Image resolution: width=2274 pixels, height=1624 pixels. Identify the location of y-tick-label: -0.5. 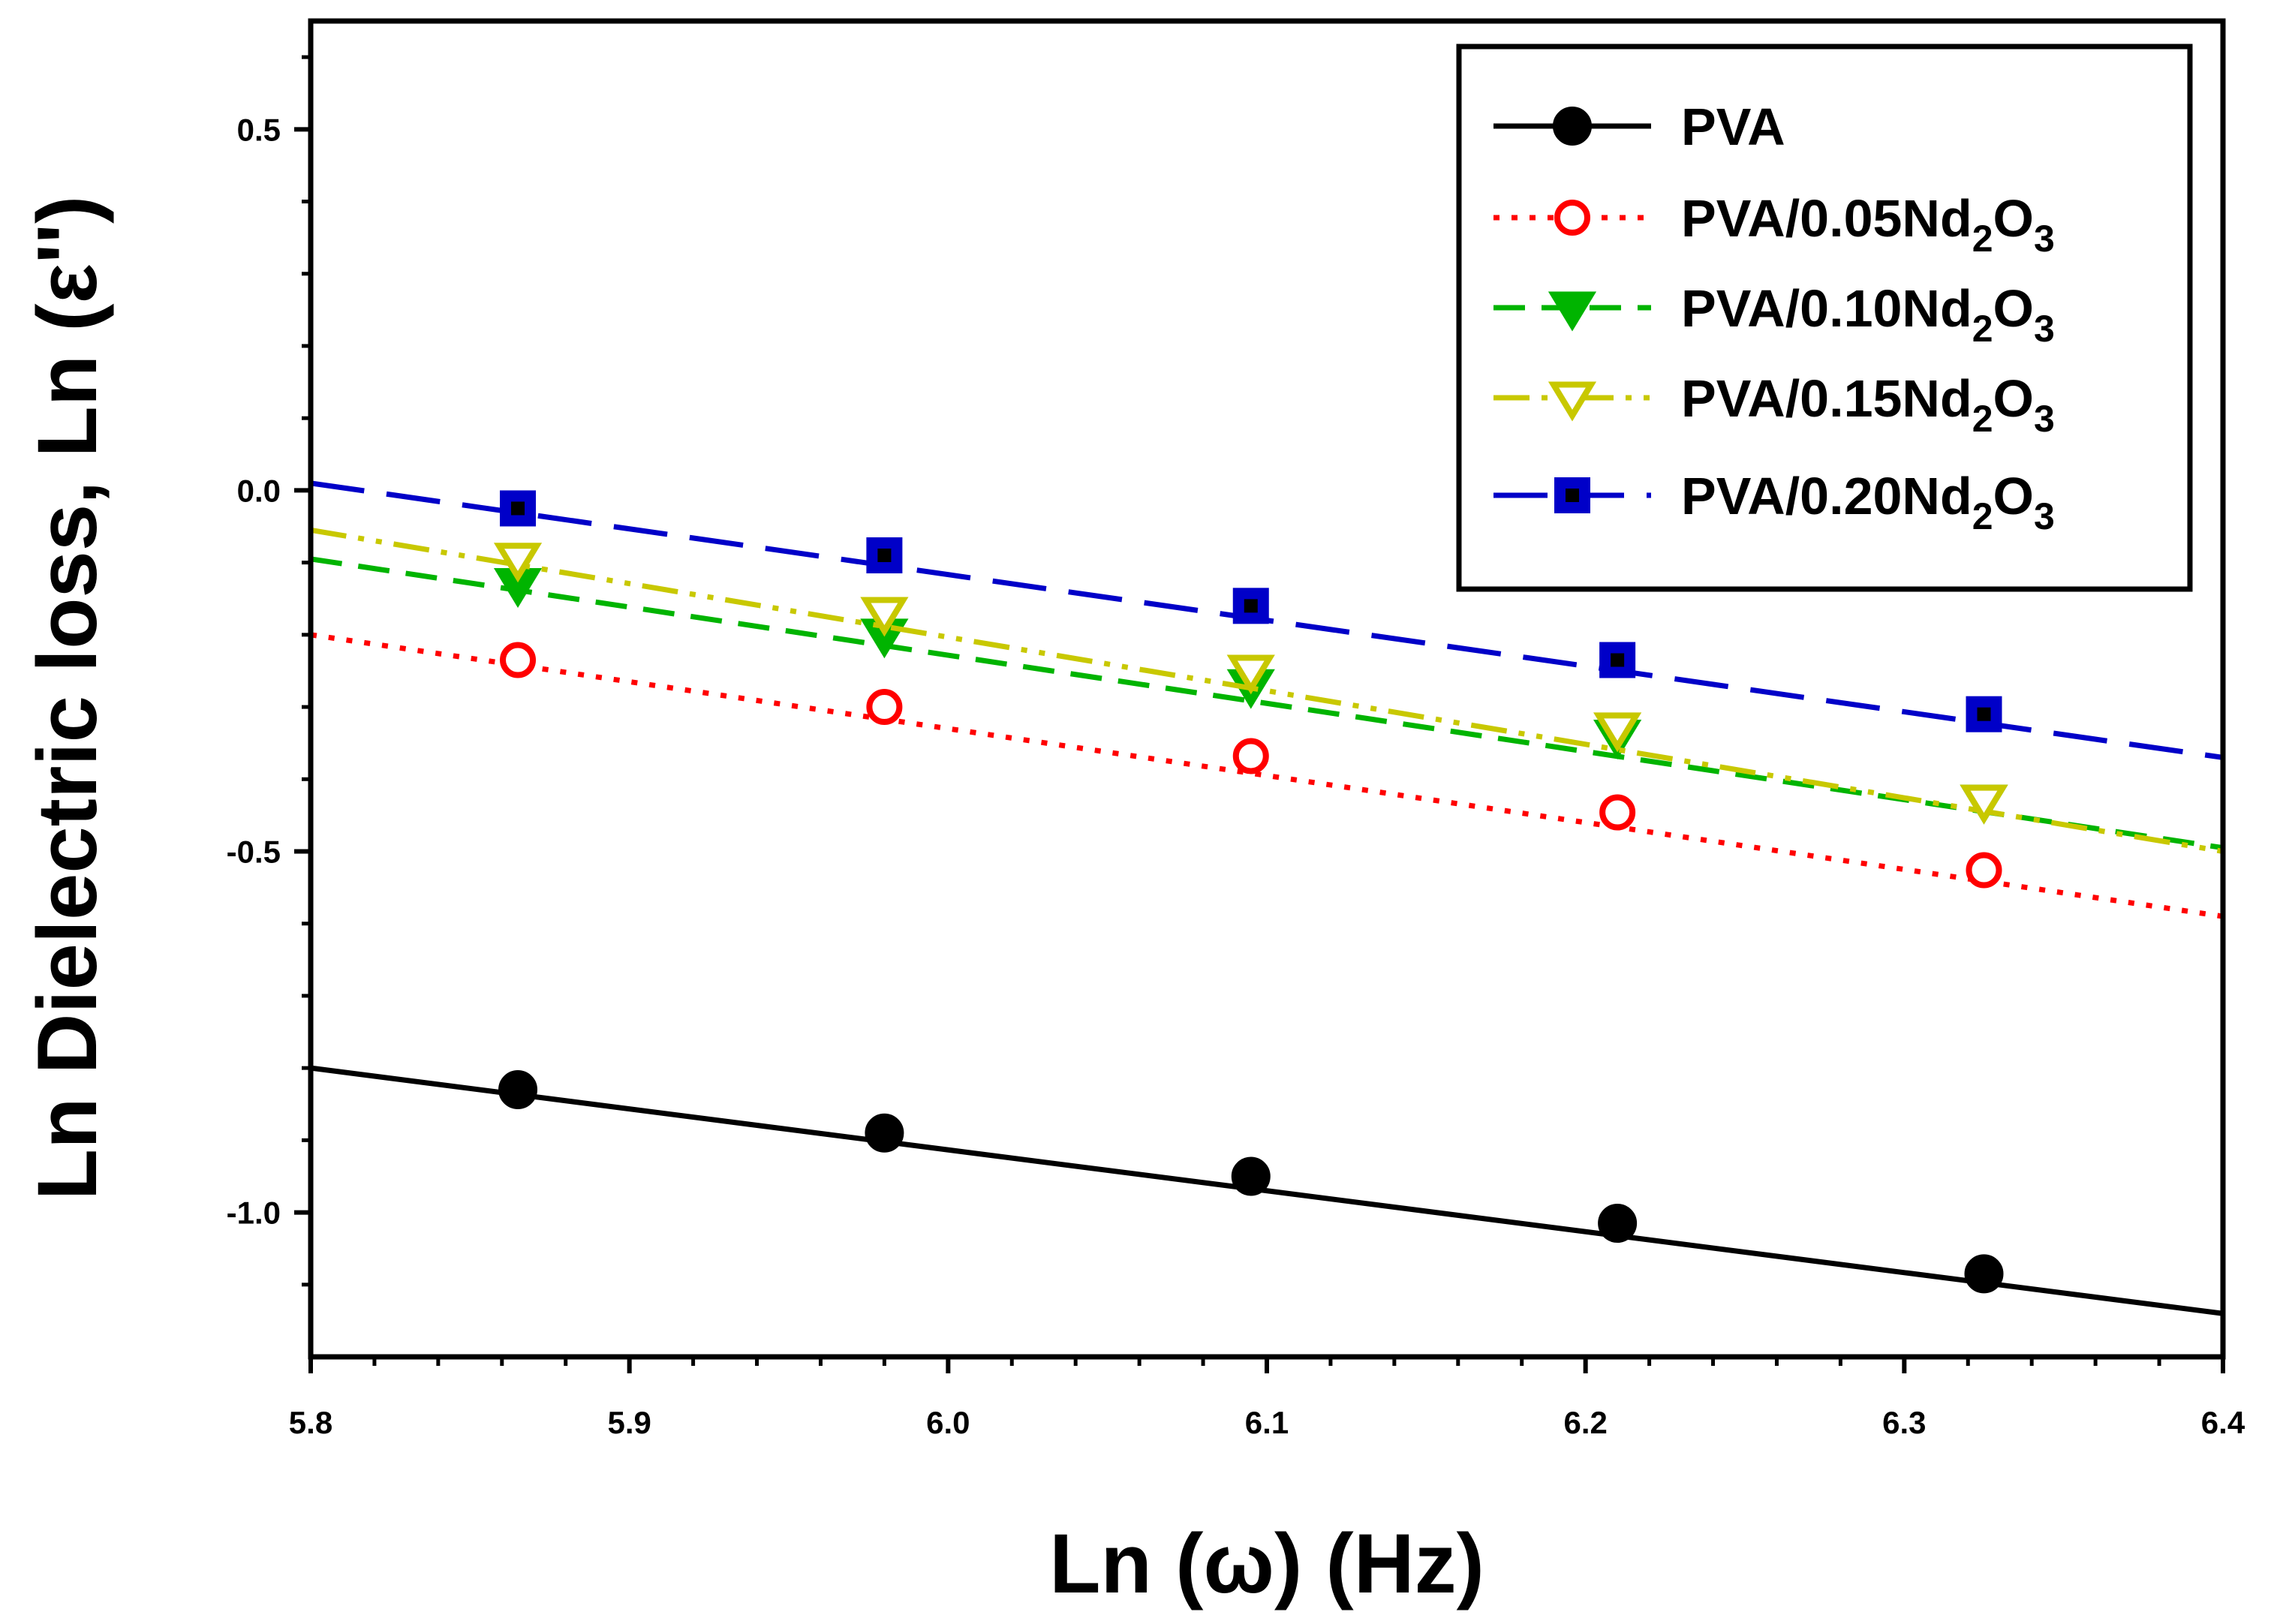
(254, 851).